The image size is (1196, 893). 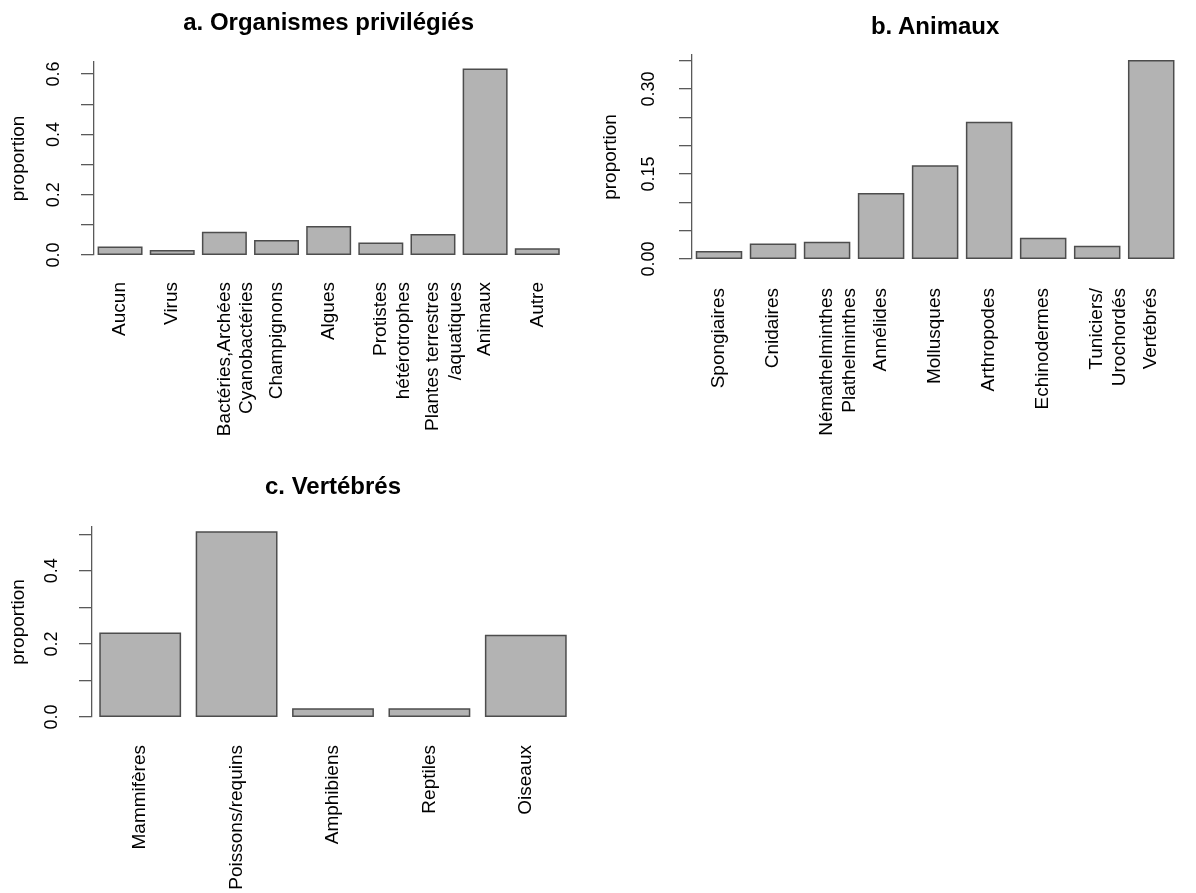 What do you see at coordinates (536, 305) in the screenshot?
I see `x-tick-label: Autre` at bounding box center [536, 305].